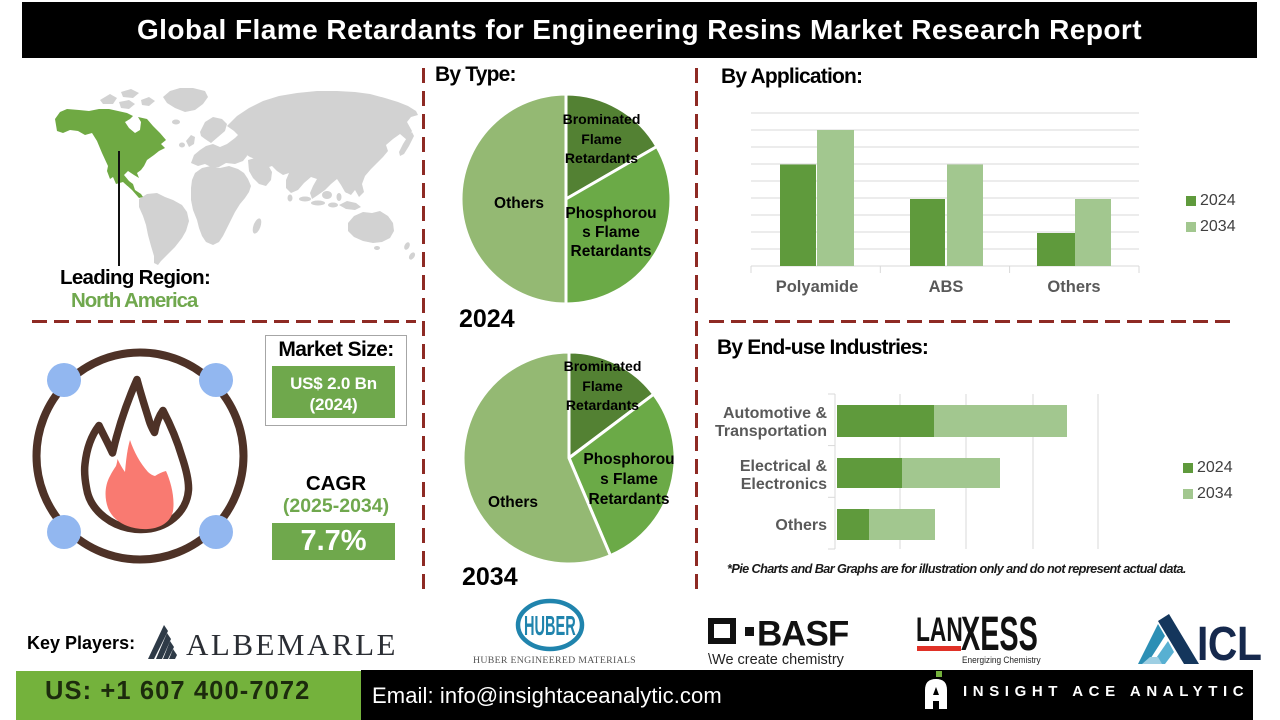 Image resolution: width=1280 pixels, height=720 pixels. What do you see at coordinates (776, 660) in the screenshot?
I see `svg-text: \We create chemistry` at bounding box center [776, 660].